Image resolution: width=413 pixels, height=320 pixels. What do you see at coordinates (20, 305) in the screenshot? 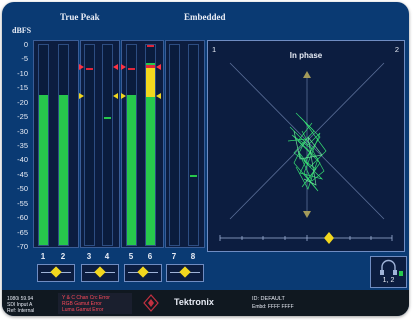
I see `input-source-text: SDI Input A` at bounding box center [20, 305].